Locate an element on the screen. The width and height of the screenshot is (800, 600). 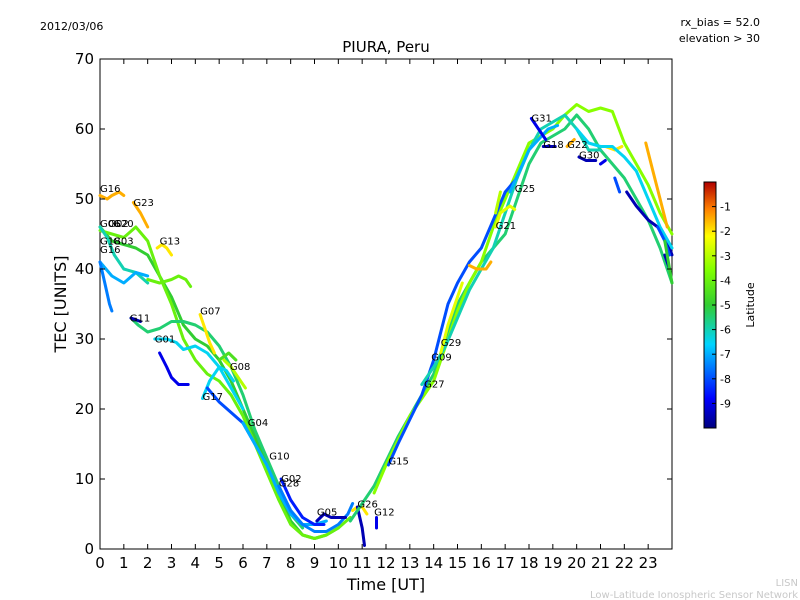
y-tick-label: 40 is located at coordinates (84, 269).